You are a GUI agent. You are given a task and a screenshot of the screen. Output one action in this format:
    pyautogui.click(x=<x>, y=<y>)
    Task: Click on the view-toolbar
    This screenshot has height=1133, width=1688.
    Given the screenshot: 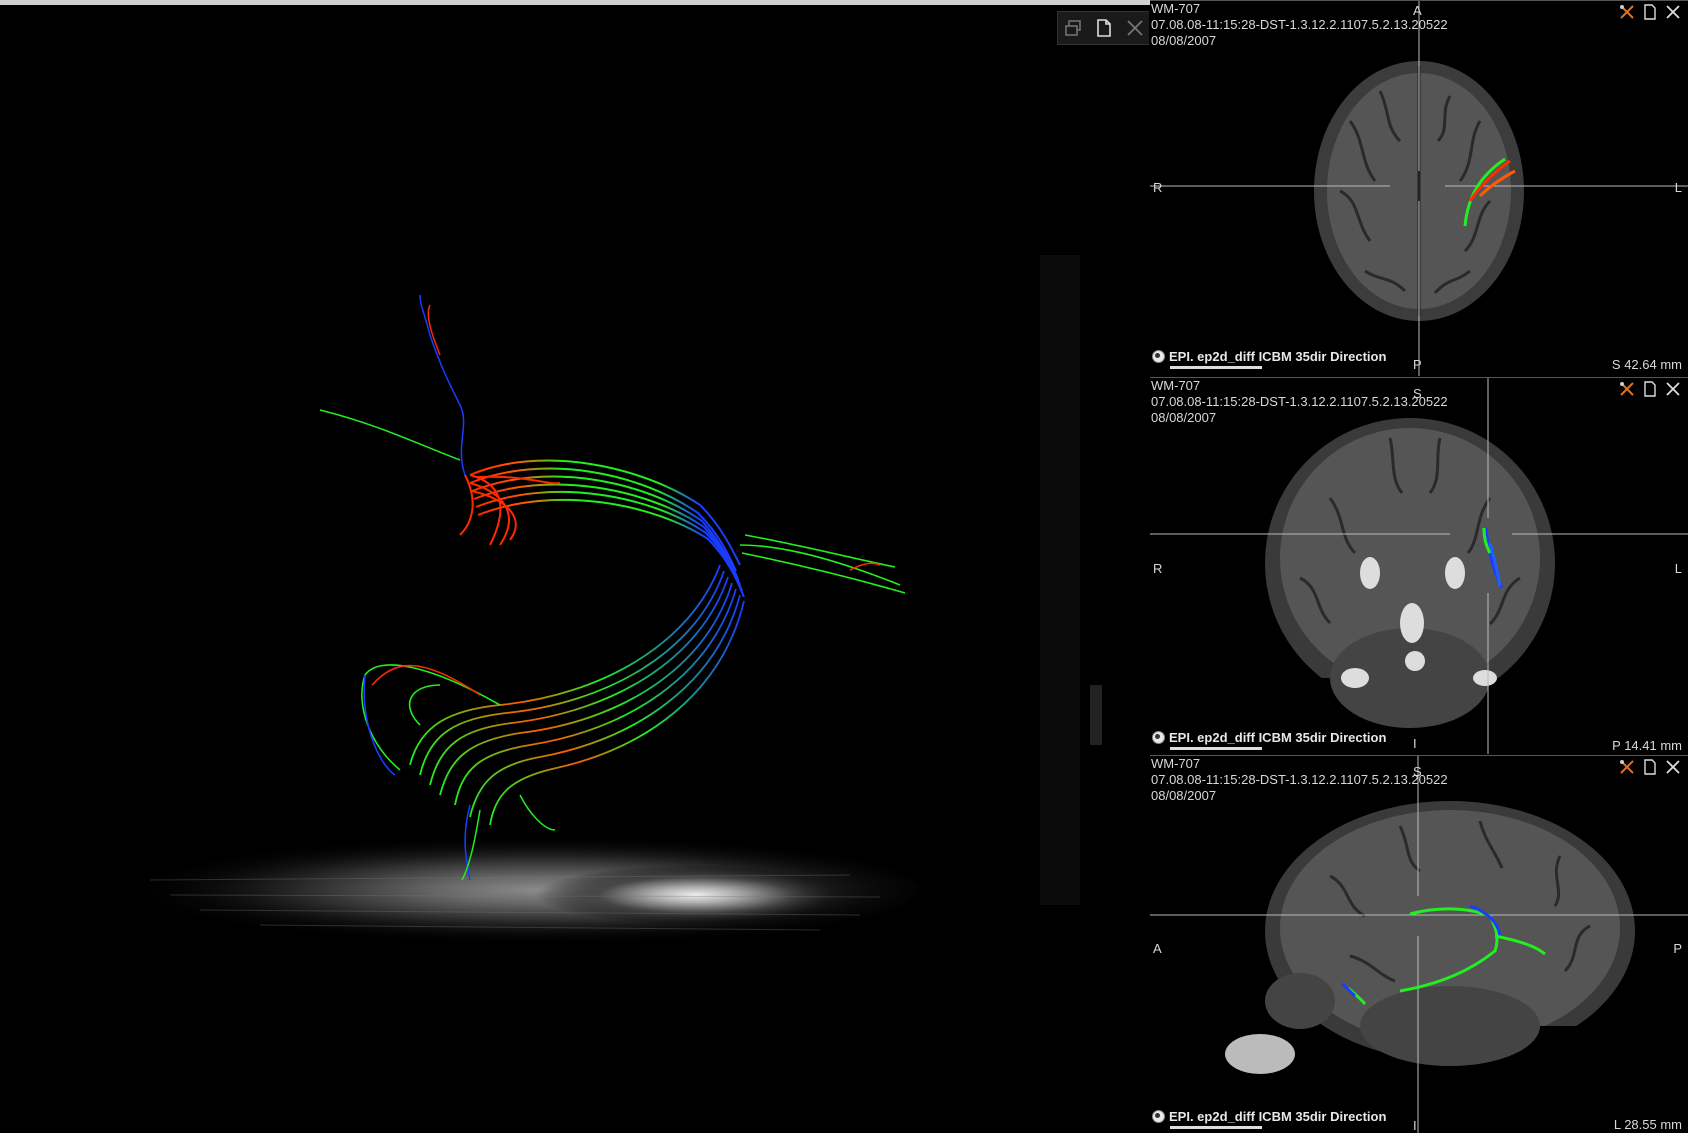 What is the action you would take?
    pyautogui.click(x=1103, y=28)
    